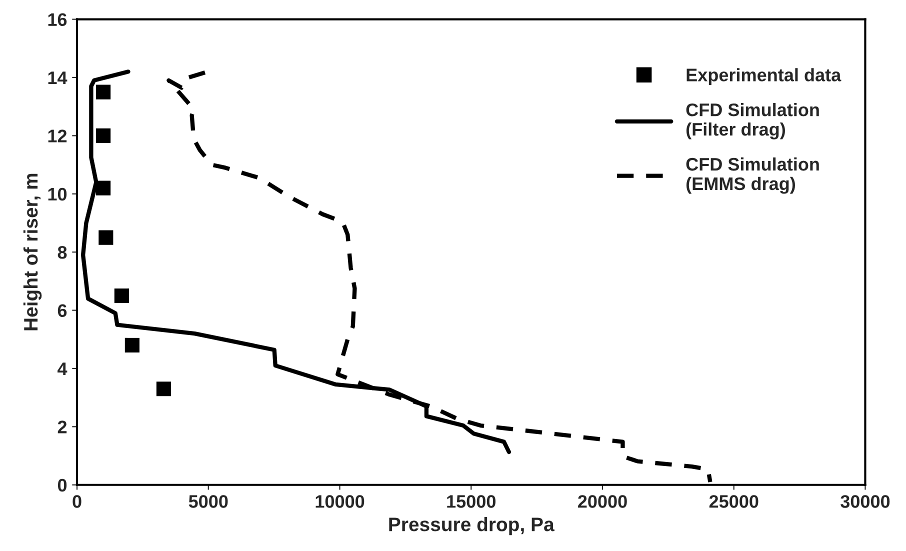 This screenshot has height=551, width=906. I want to click on legend-label: CFD Simulation (Filter drag), so click(752, 121).